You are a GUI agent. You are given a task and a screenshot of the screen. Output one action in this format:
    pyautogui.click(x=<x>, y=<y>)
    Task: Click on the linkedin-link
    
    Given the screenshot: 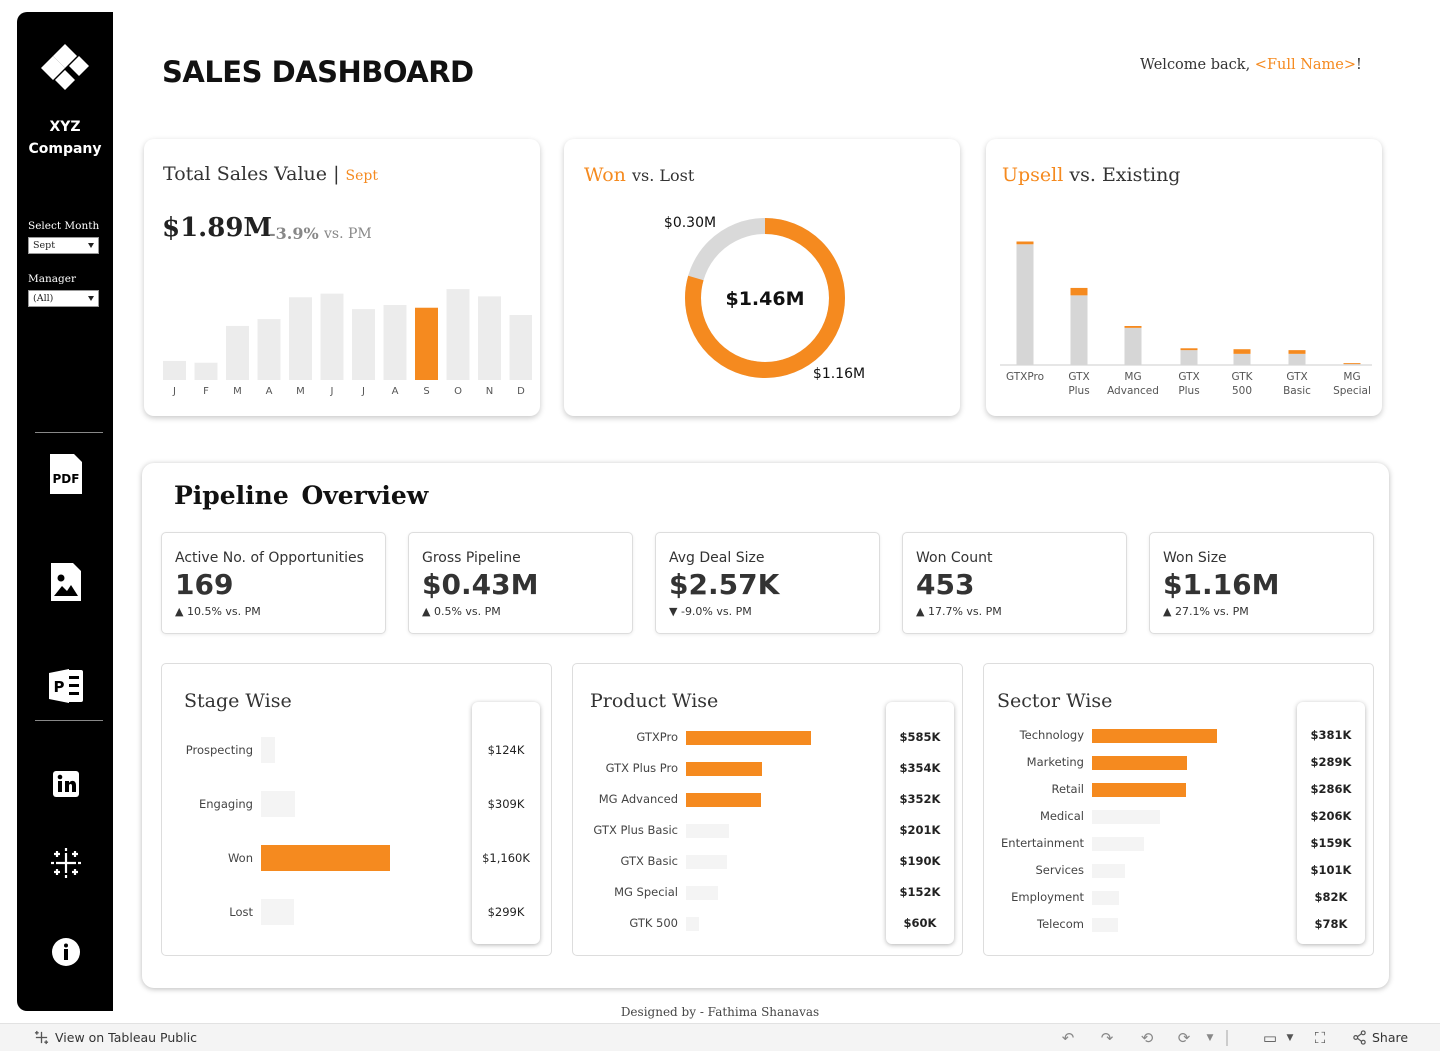 What is the action you would take?
    pyautogui.click(x=66, y=784)
    